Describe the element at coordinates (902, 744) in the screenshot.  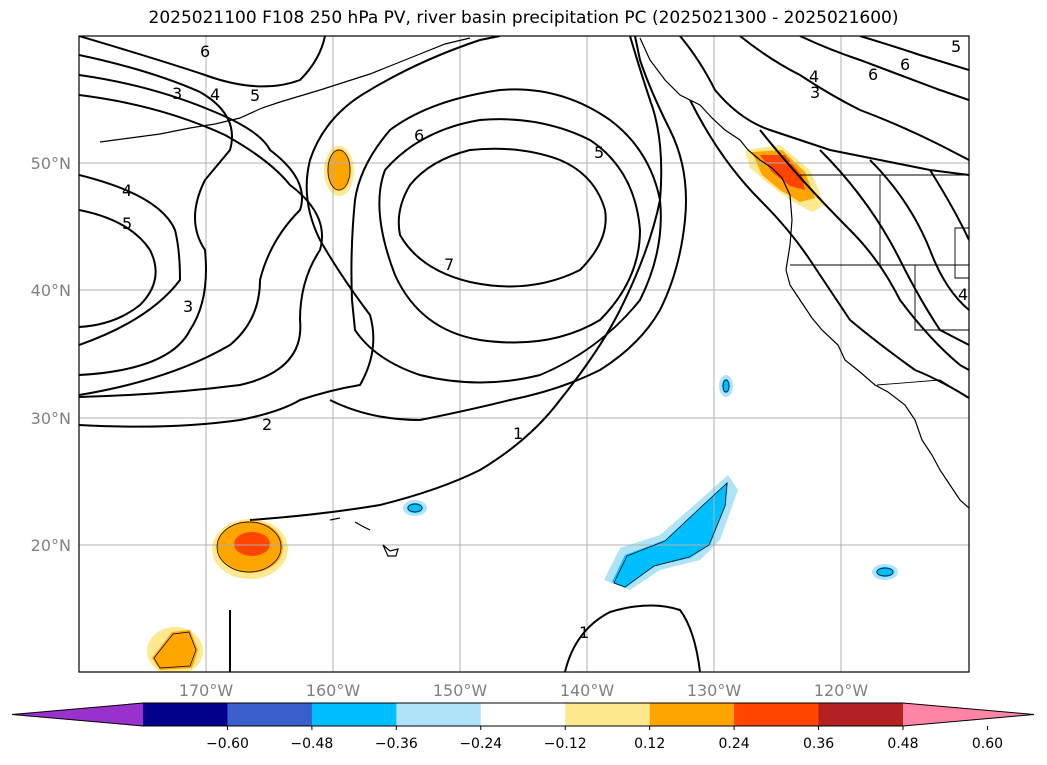
I see `colorbar-tick-label: 0.48` at that location.